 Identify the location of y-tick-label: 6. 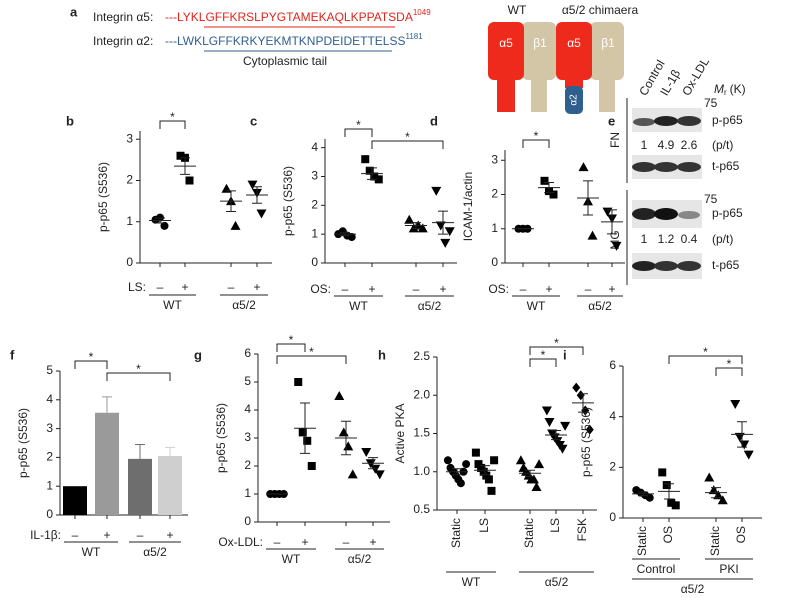
(247, 353).